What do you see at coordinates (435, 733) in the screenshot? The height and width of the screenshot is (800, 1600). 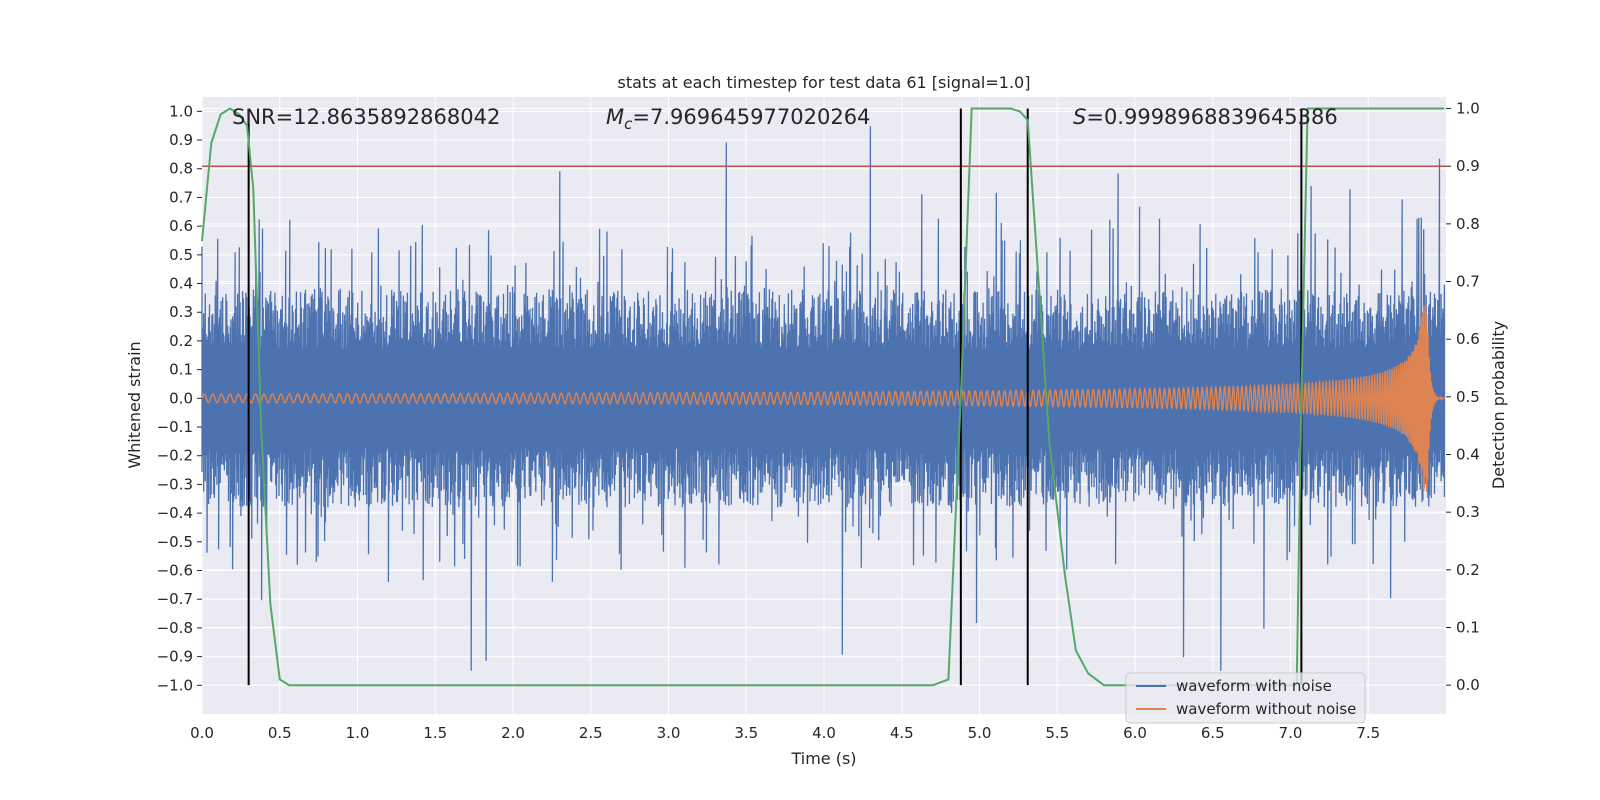 I see `x-tick-label: 1.5` at bounding box center [435, 733].